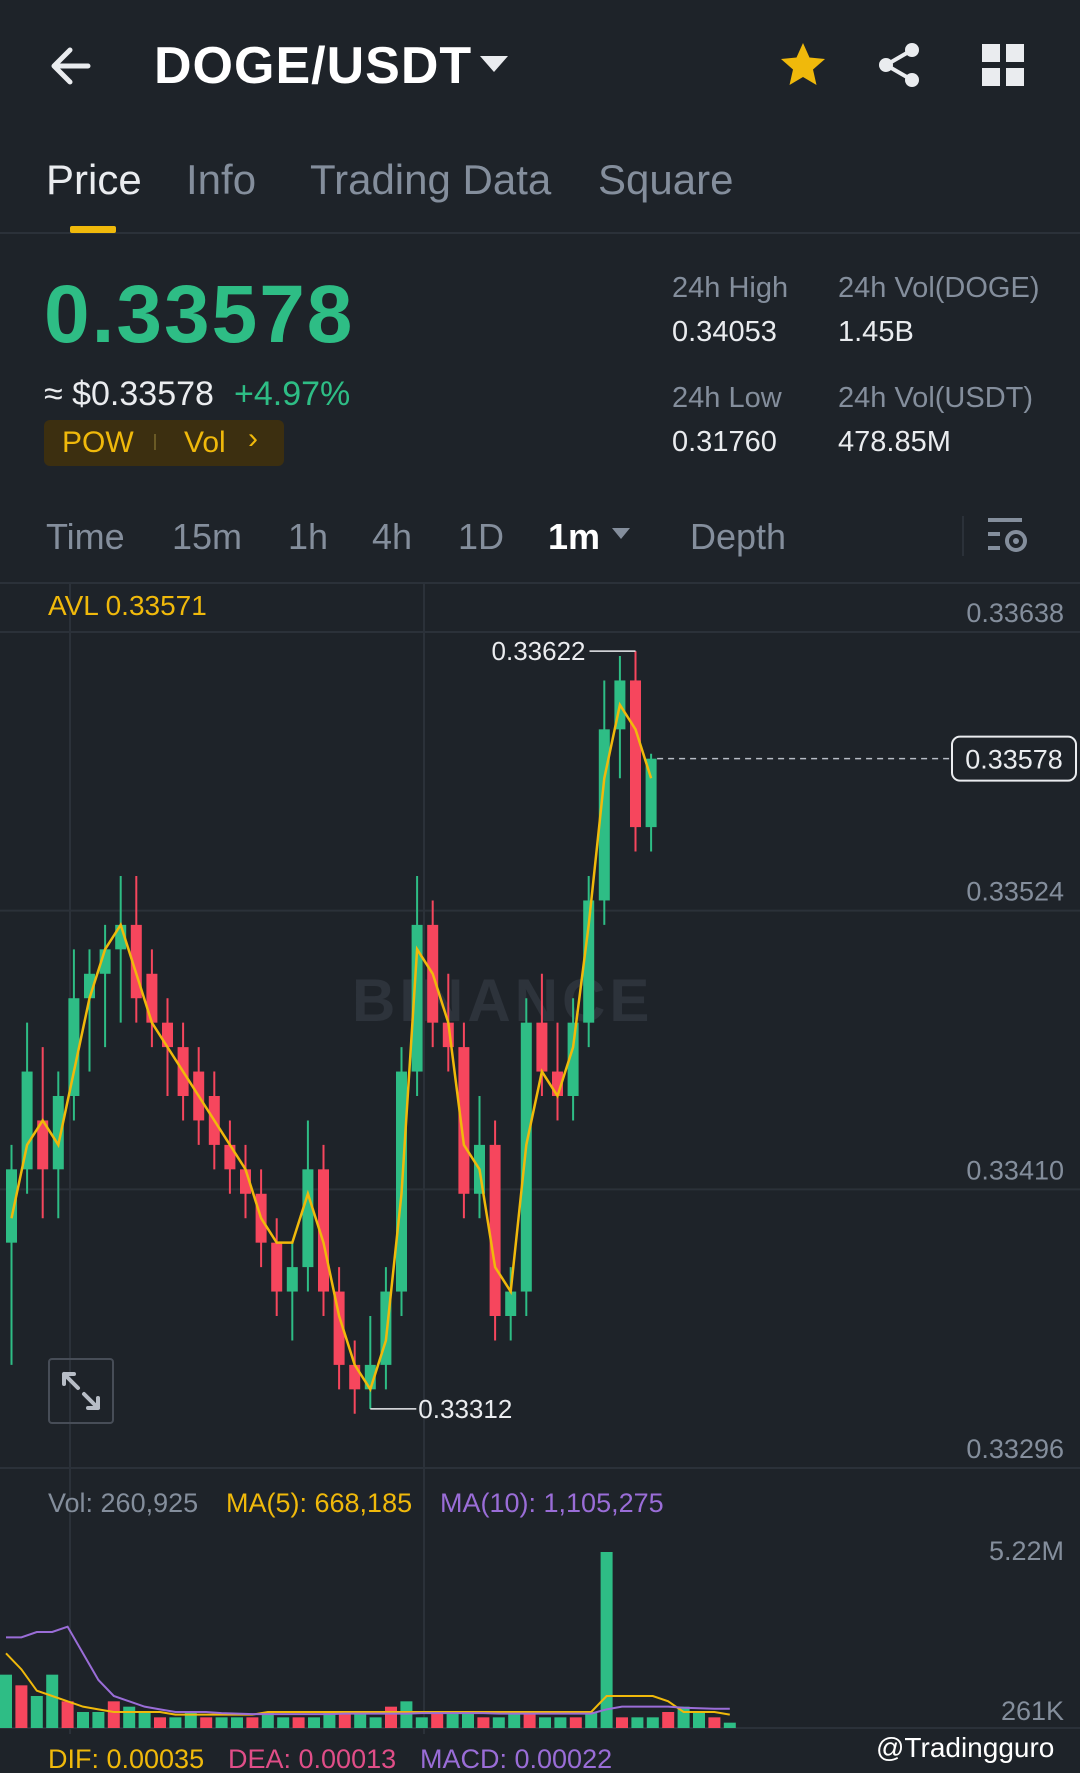  What do you see at coordinates (81, 1391) in the screenshot?
I see `expand-button` at bounding box center [81, 1391].